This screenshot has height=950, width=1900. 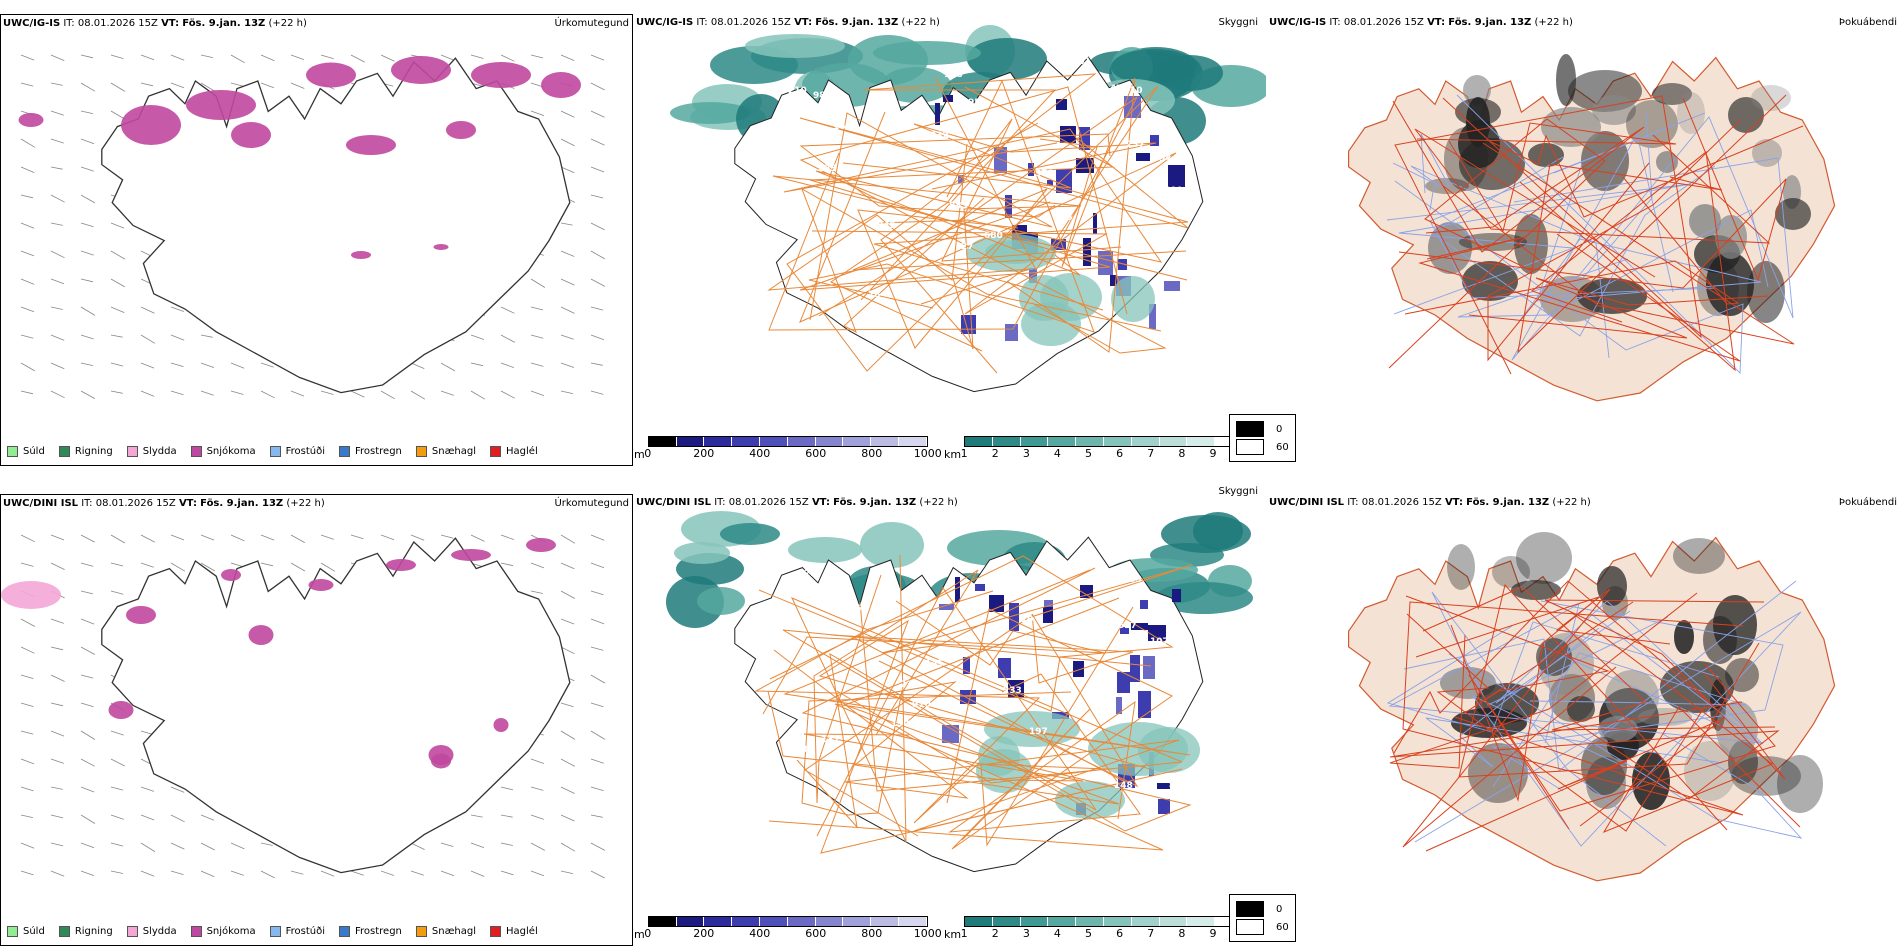 I want to click on visibility-value-label: 135, so click(x=1063, y=218).